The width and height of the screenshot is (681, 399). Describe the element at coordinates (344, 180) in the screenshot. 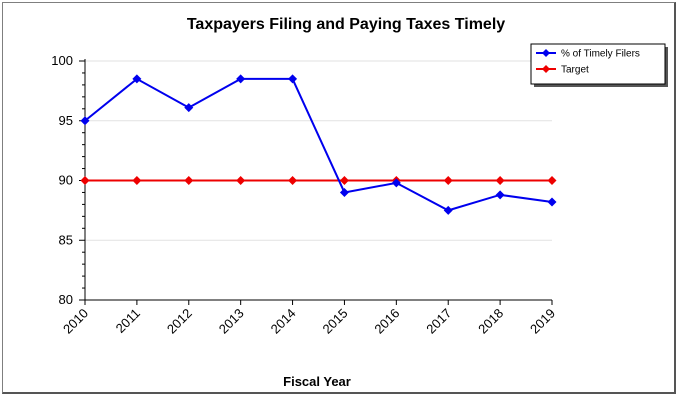

I see `data-point-target-2015` at that location.